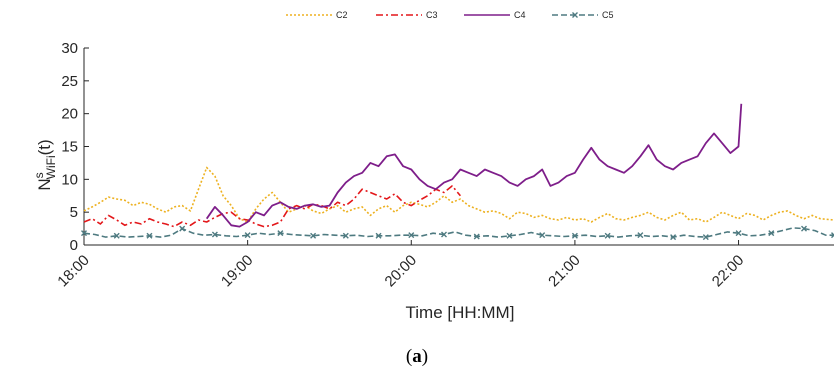 This screenshot has width=834, height=374. I want to click on y-tick-label: 0, so click(74, 245).